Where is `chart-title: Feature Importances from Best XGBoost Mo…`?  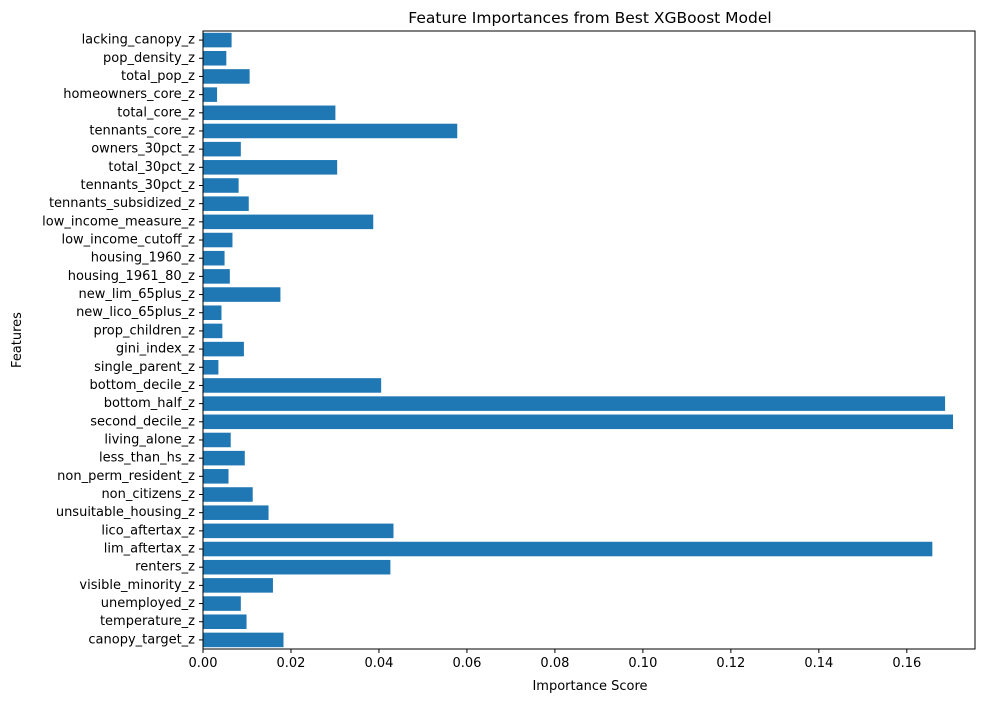 chart-title: Feature Importances from Best XGBoost Mo… is located at coordinates (589, 18).